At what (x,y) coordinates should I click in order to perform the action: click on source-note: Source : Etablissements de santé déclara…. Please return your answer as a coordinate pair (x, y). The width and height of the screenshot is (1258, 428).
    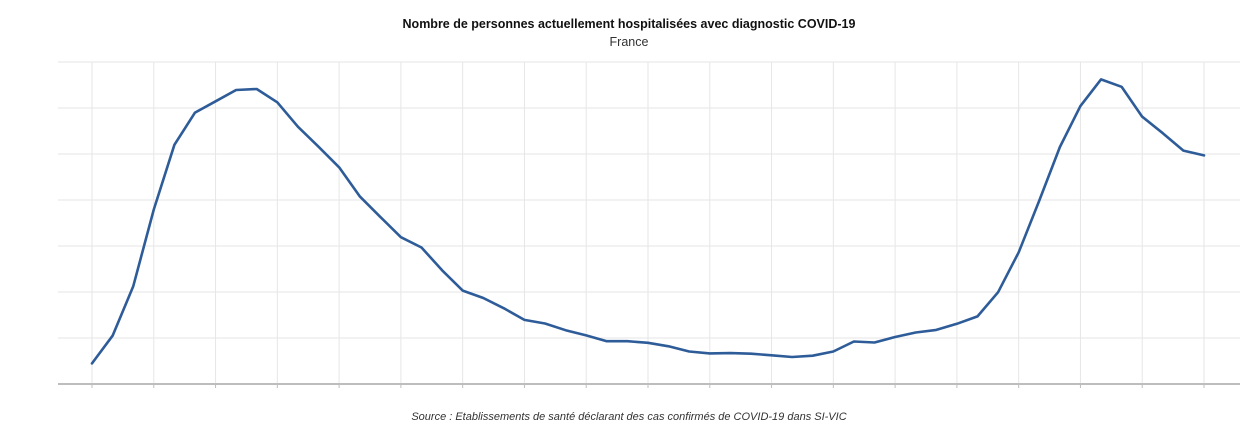
    Looking at the image, I should click on (629, 417).